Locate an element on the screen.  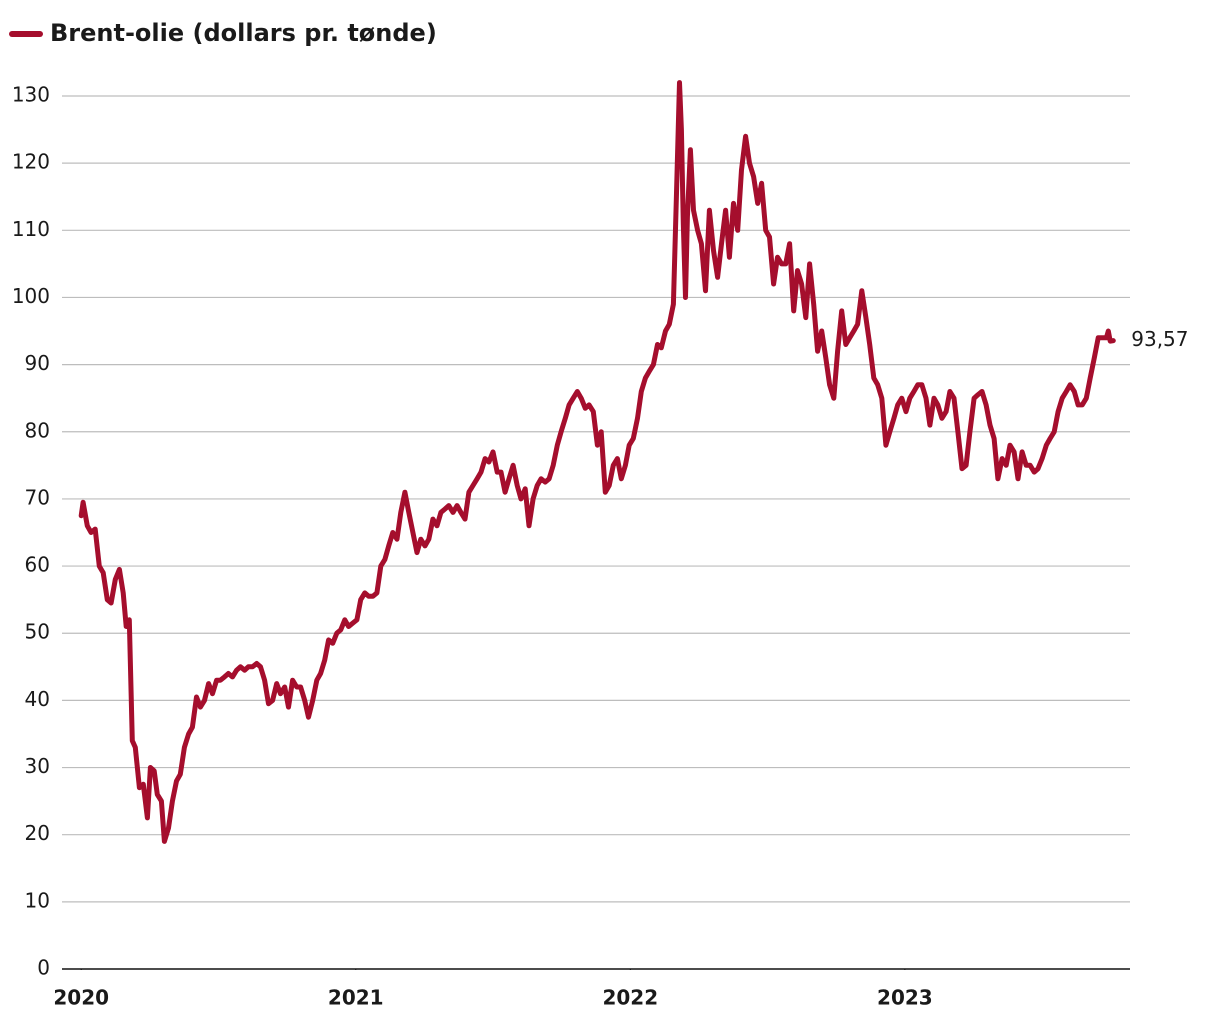
x-tick-label: 2020 is located at coordinates (81, 998).